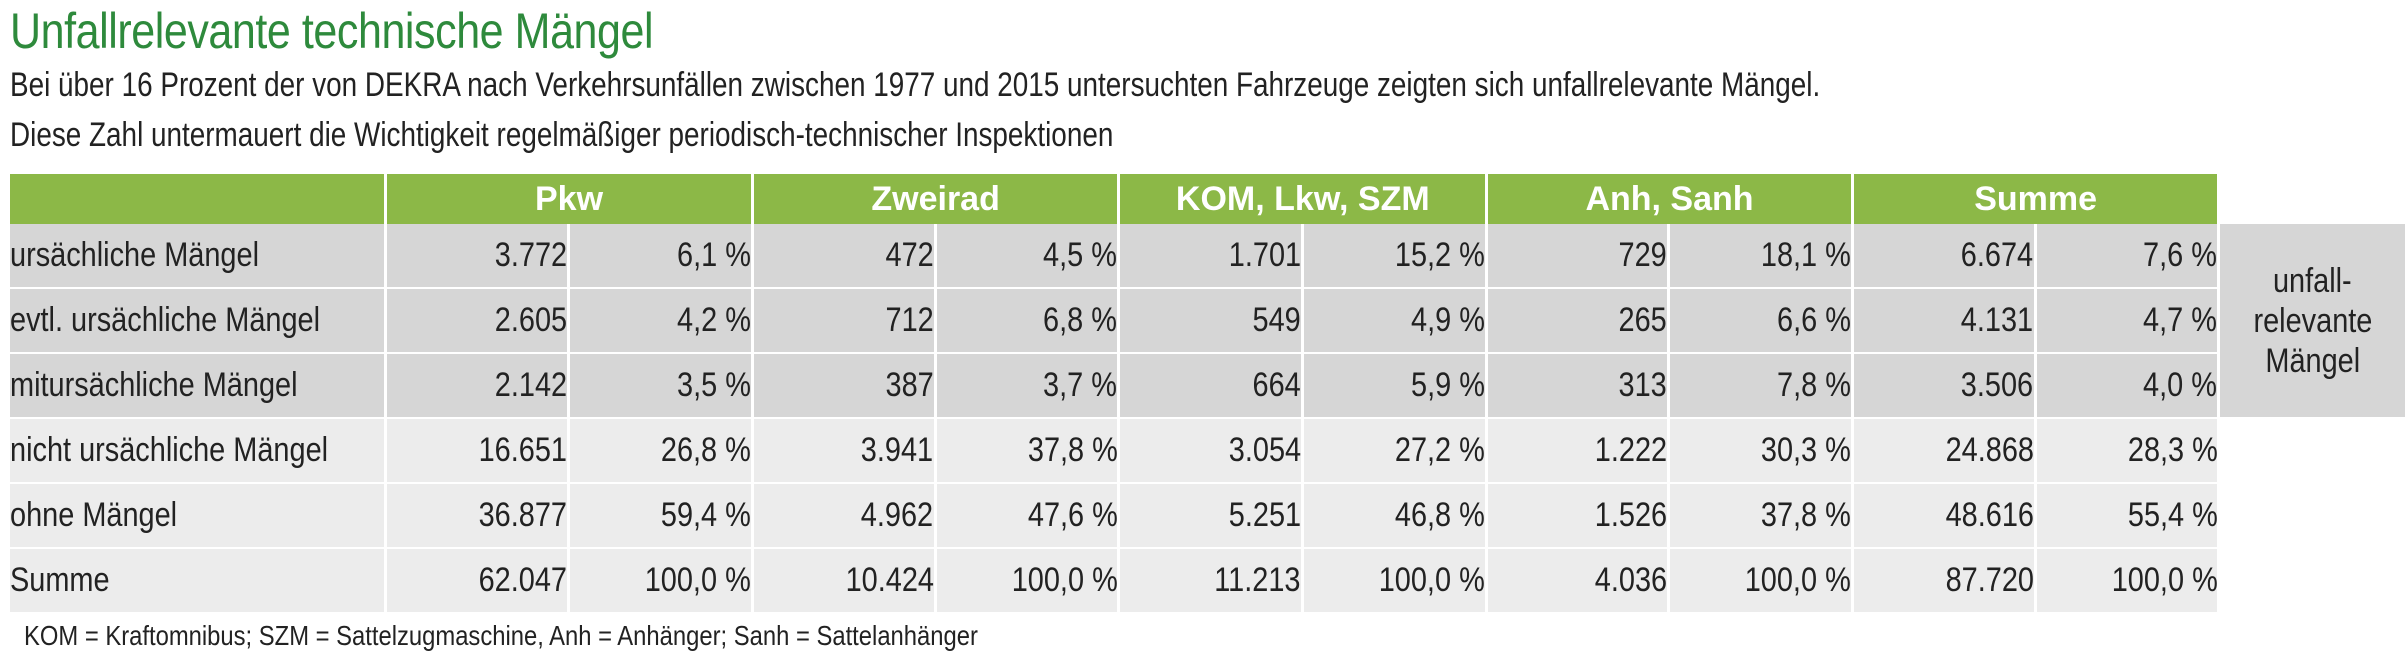 Image resolution: width=2408 pixels, height=665 pixels. I want to click on side-label-line: Mängel, so click(2313, 360).